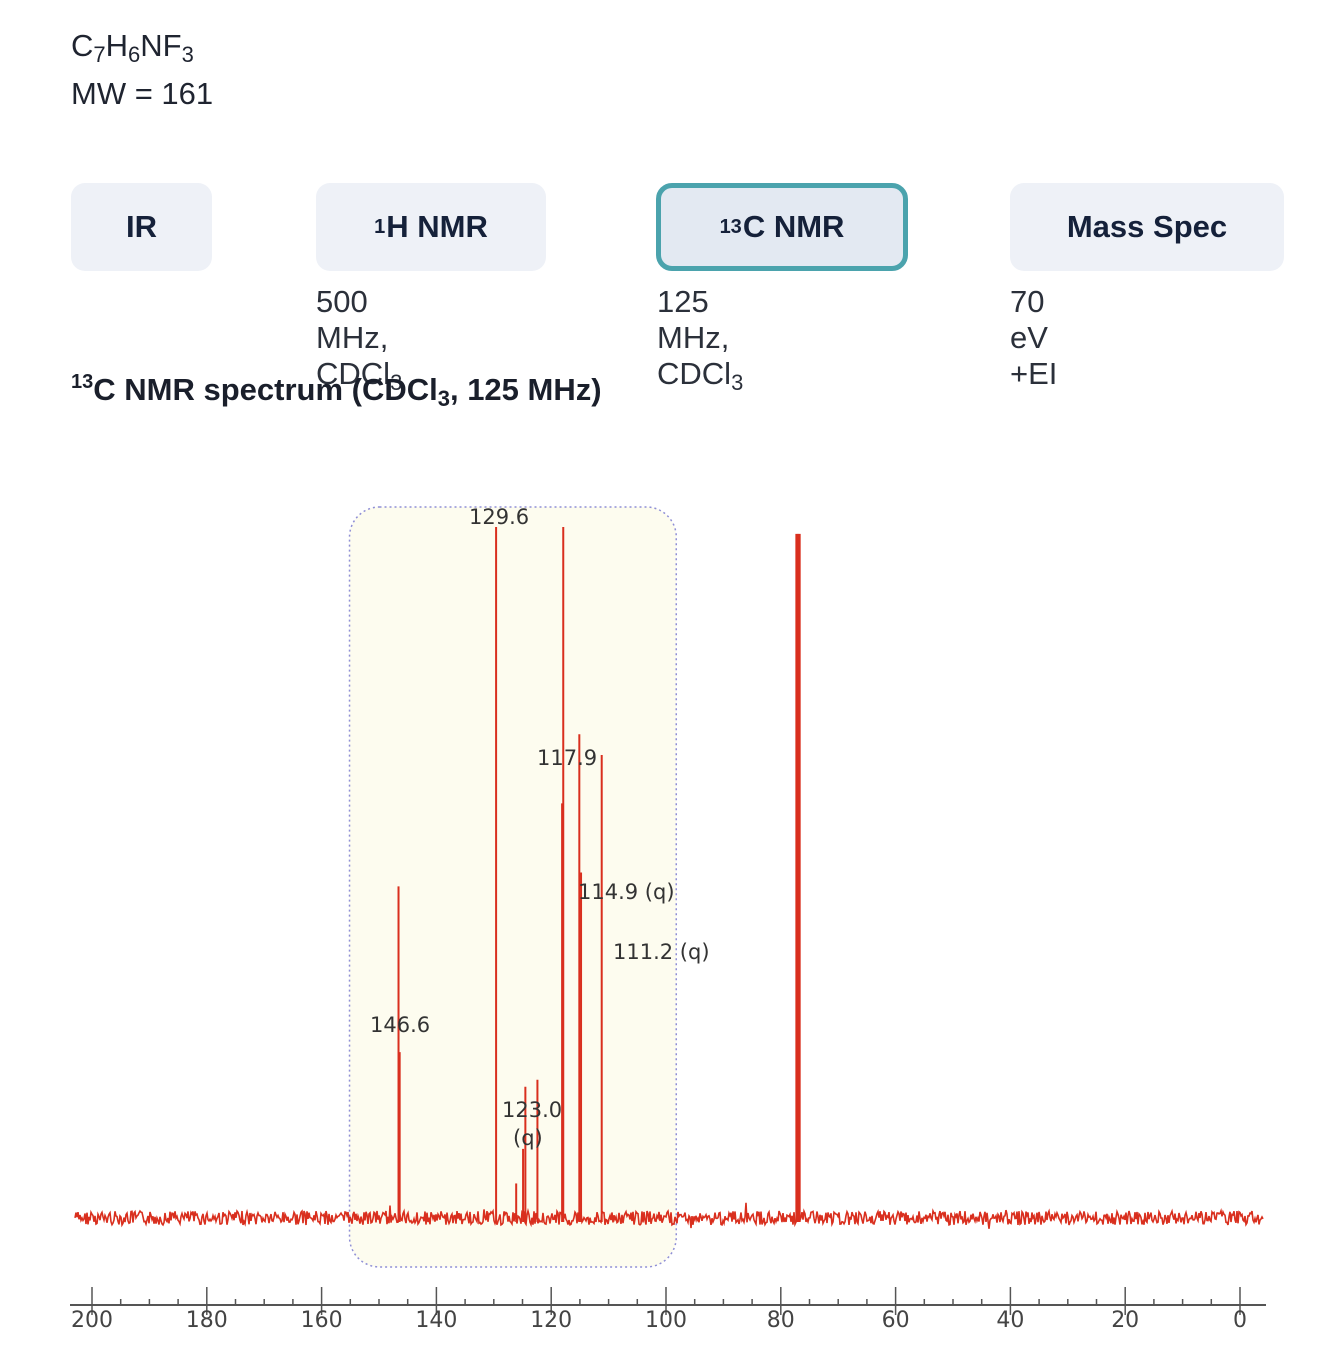 This screenshot has width=1337, height=1361. I want to click on axis-tick-label: 0, so click(1240, 1320).